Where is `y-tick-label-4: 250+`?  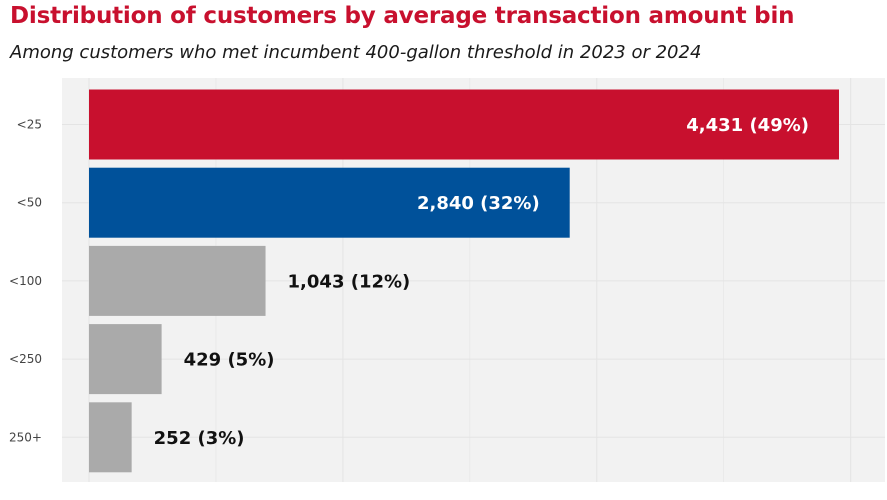
y-tick-label-4: 250+ is located at coordinates (25, 437).